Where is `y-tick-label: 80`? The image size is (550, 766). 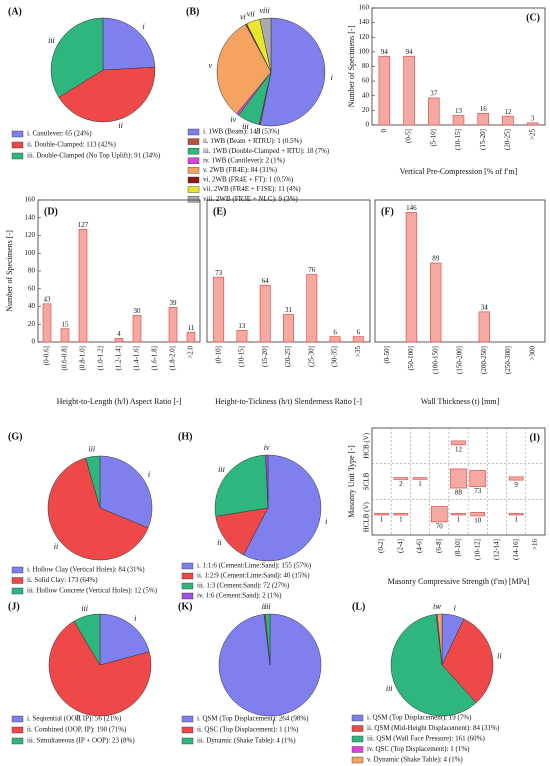
y-tick-label: 80 is located at coordinates (32, 271).